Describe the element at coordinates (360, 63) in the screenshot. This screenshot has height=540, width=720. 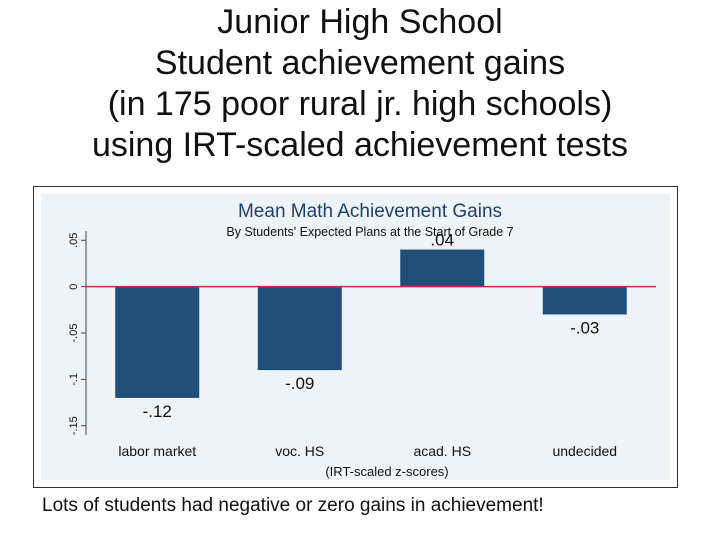
I see `title-line: Student achievement gains` at that location.